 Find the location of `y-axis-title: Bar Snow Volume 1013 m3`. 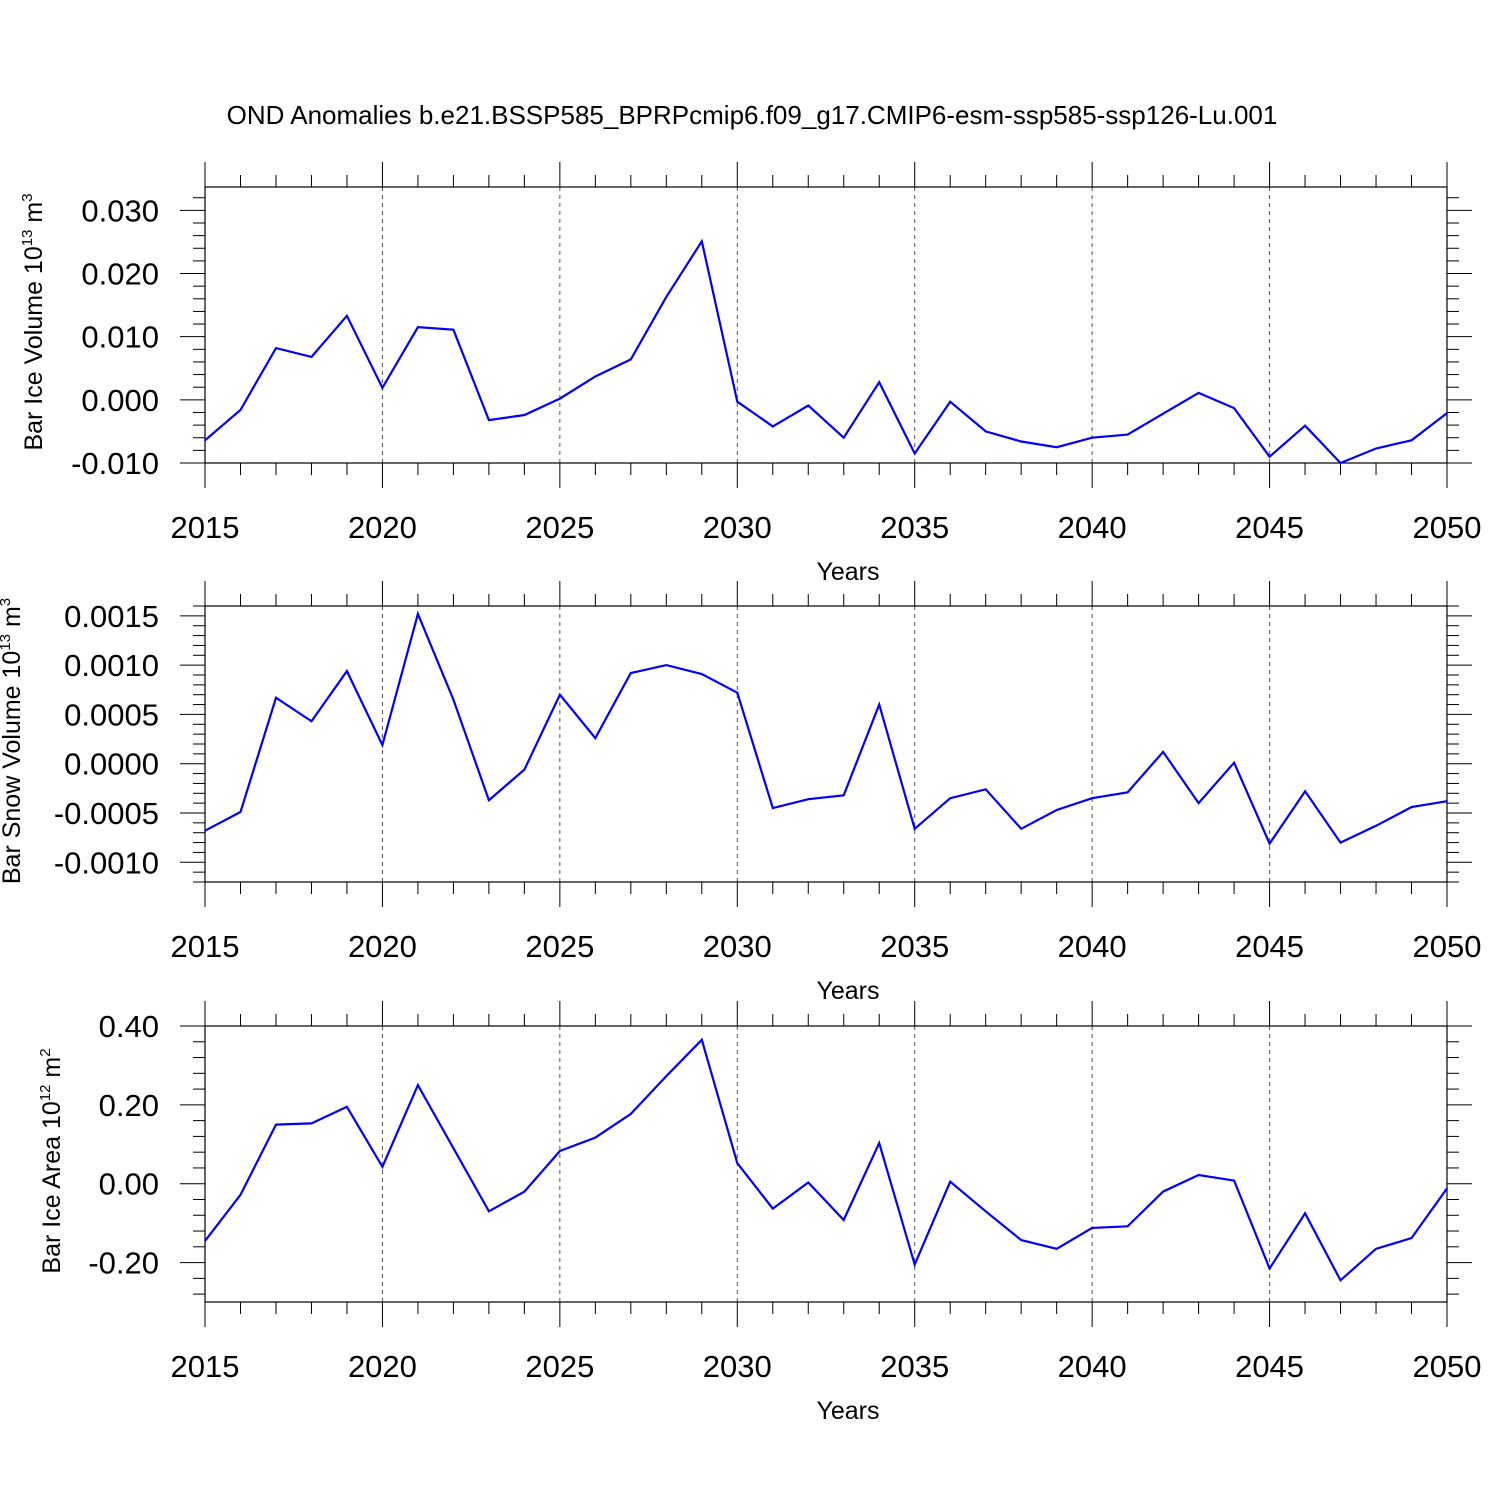

y-axis-title: Bar Snow Volume 1013 m3 is located at coordinates (13, 741).